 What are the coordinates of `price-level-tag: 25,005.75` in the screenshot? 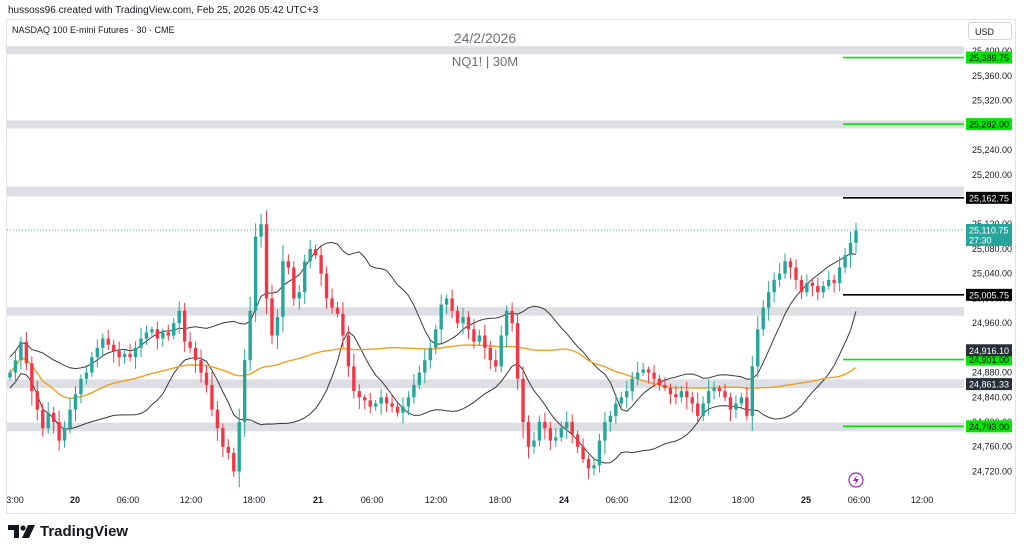 It's located at (989, 294).